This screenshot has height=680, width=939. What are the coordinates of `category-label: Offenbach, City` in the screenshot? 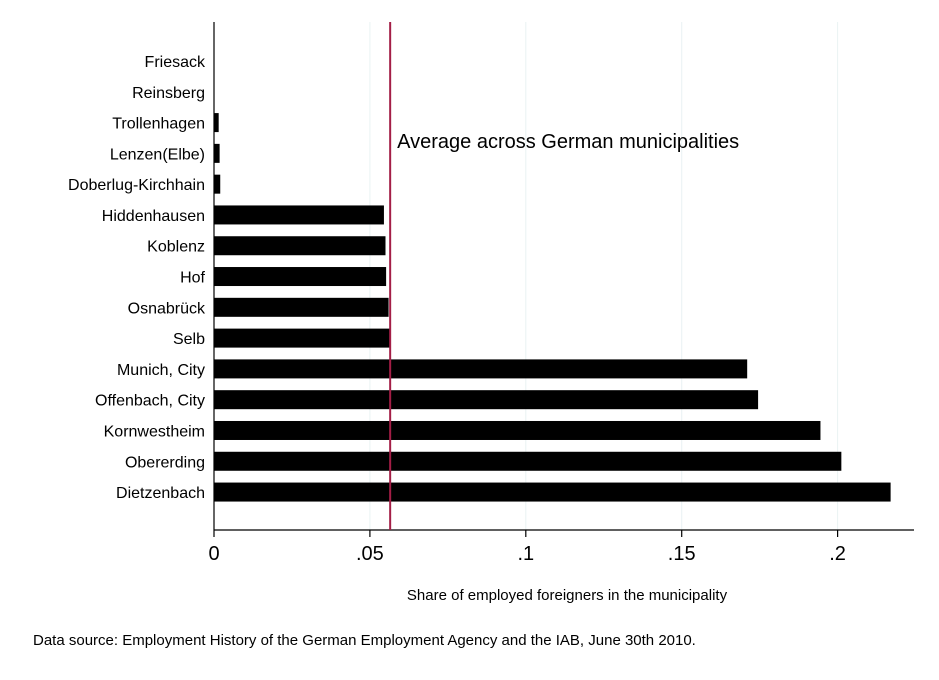 It's located at (150, 401).